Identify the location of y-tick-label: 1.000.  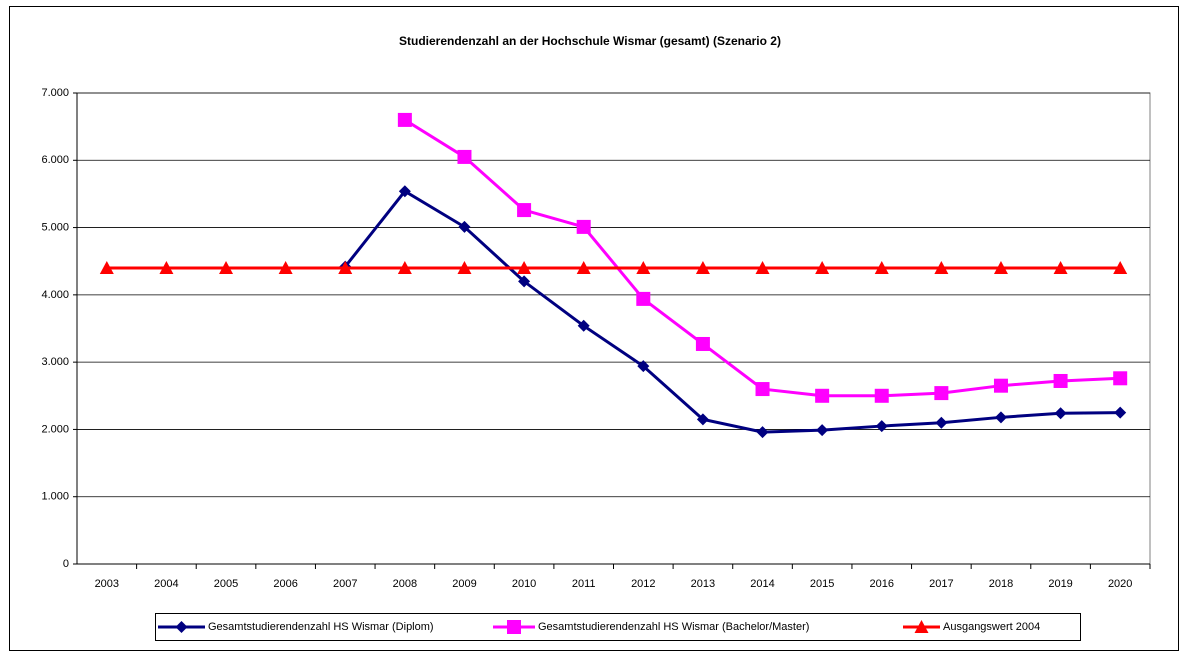
(55, 497).